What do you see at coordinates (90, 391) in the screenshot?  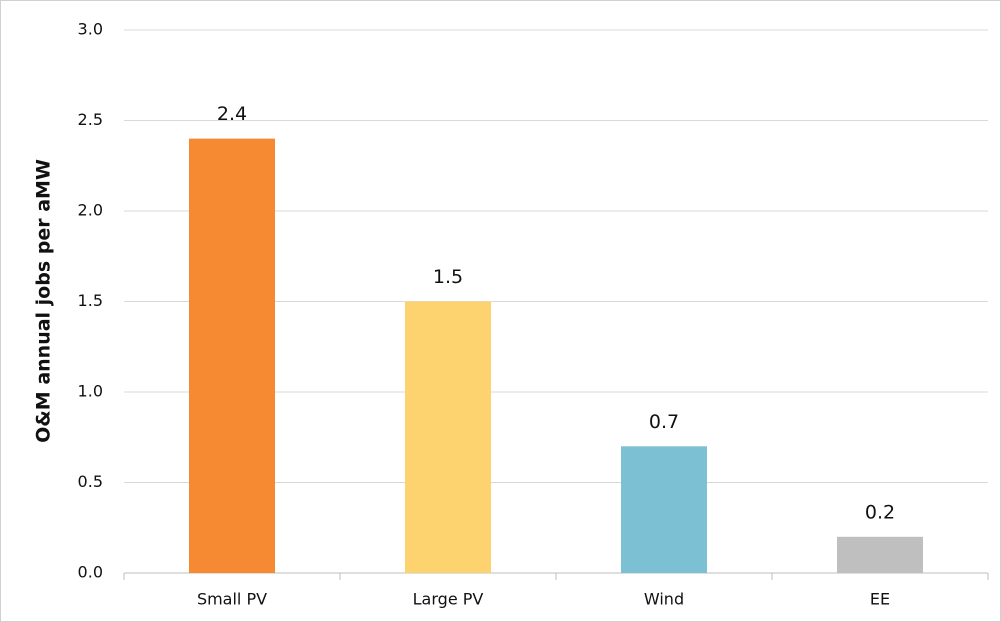 I see `y-tick-label: 1.0` at bounding box center [90, 391].